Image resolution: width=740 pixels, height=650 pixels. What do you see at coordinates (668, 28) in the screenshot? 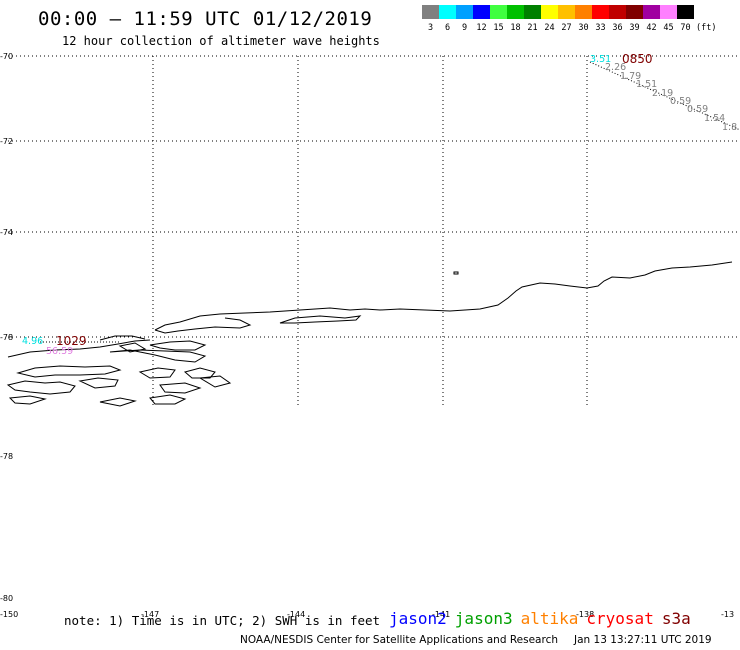
I see `legend-label: 45` at bounding box center [668, 28].